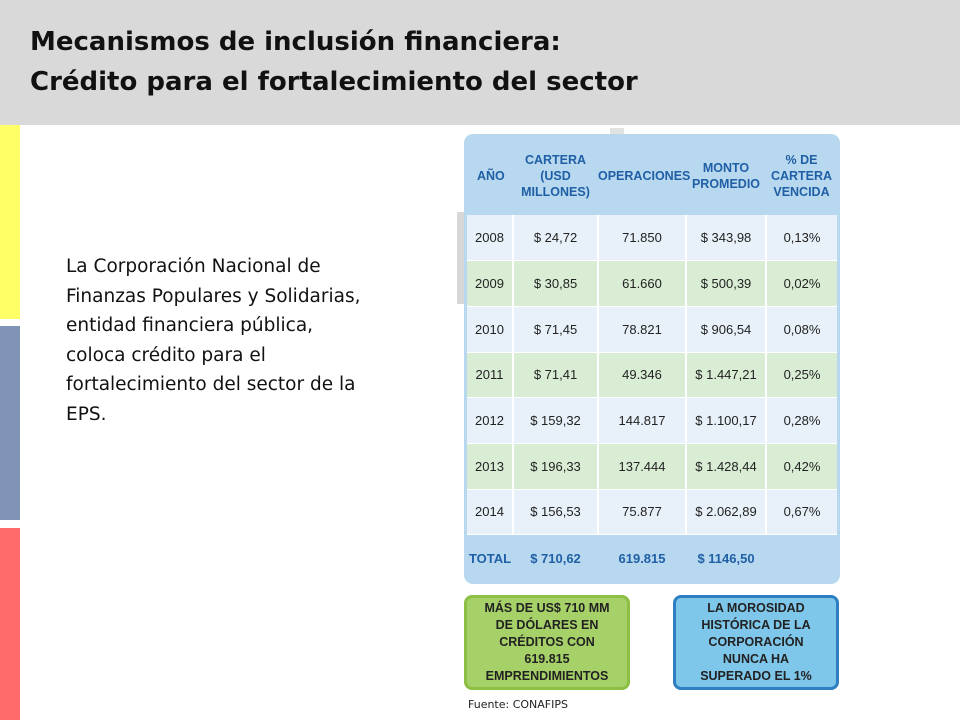  What do you see at coordinates (490, 329) in the screenshot?
I see `table-cell: 2010` at bounding box center [490, 329].